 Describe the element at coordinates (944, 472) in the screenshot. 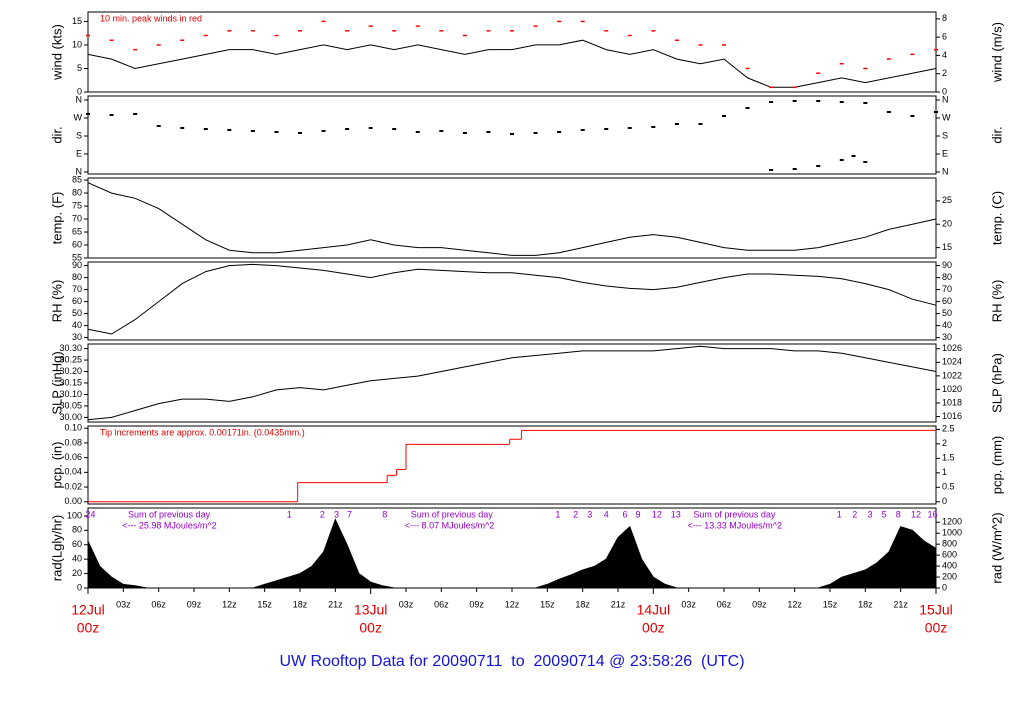

I see `y2-tick-label: 1` at that location.